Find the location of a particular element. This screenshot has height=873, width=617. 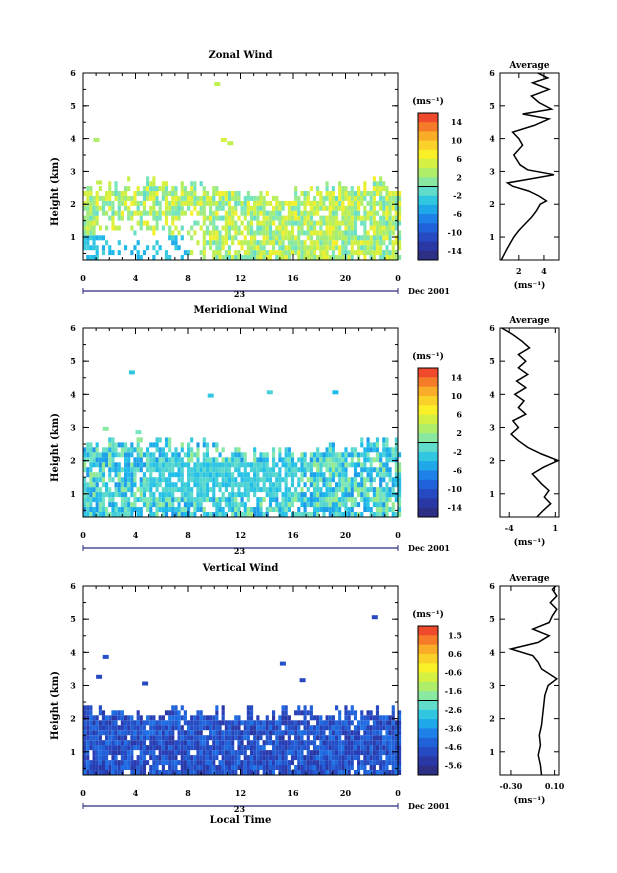

panel-title: Zonal Wind is located at coordinates (240, 55).